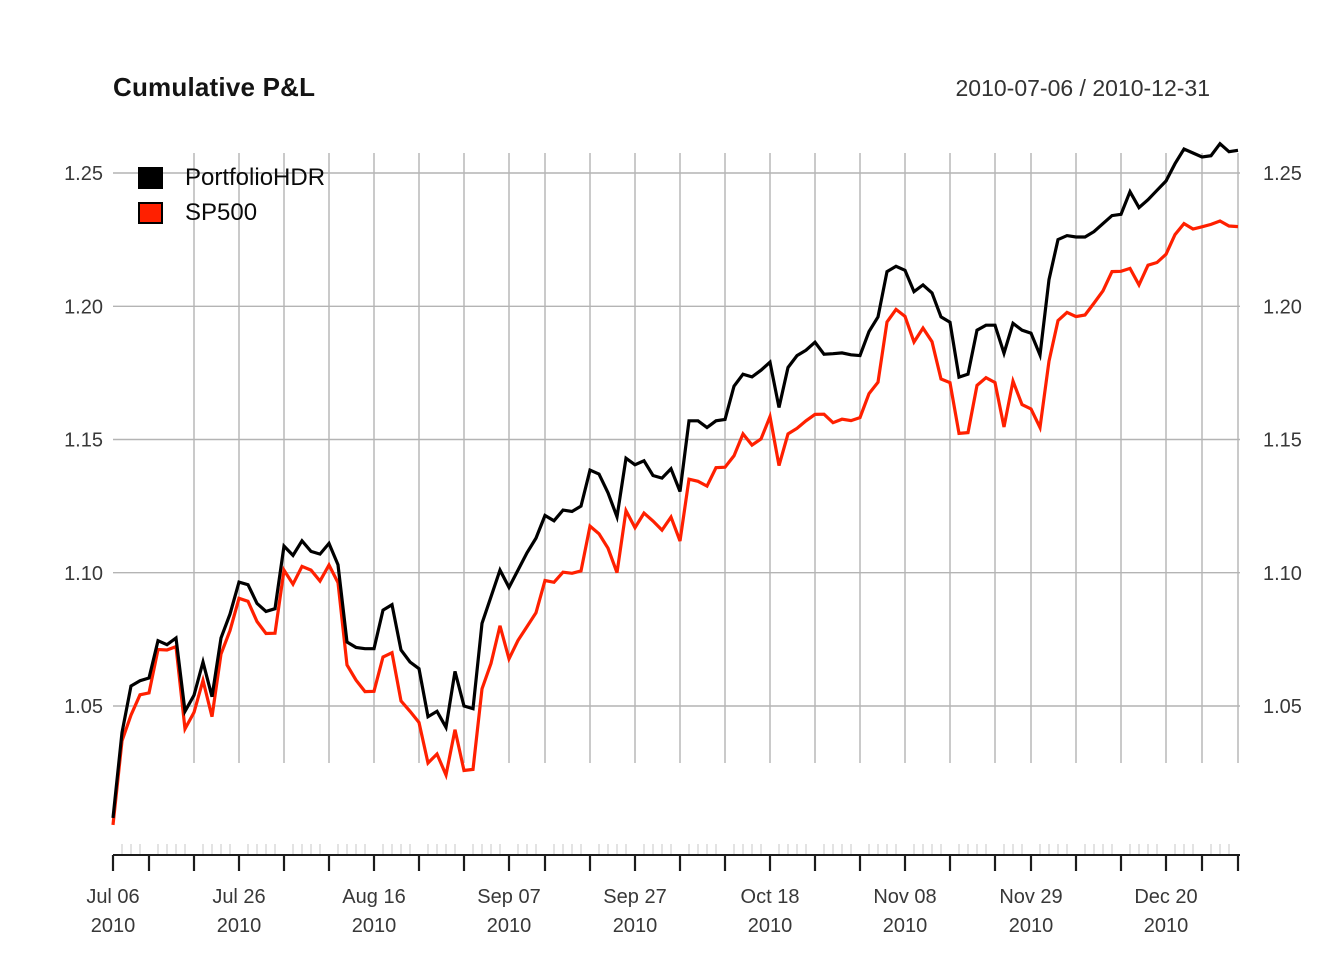 This screenshot has height=960, width=1344. What do you see at coordinates (1030, 911) in the screenshot?
I see `x-axis-label: Nov 29 2010` at bounding box center [1030, 911].